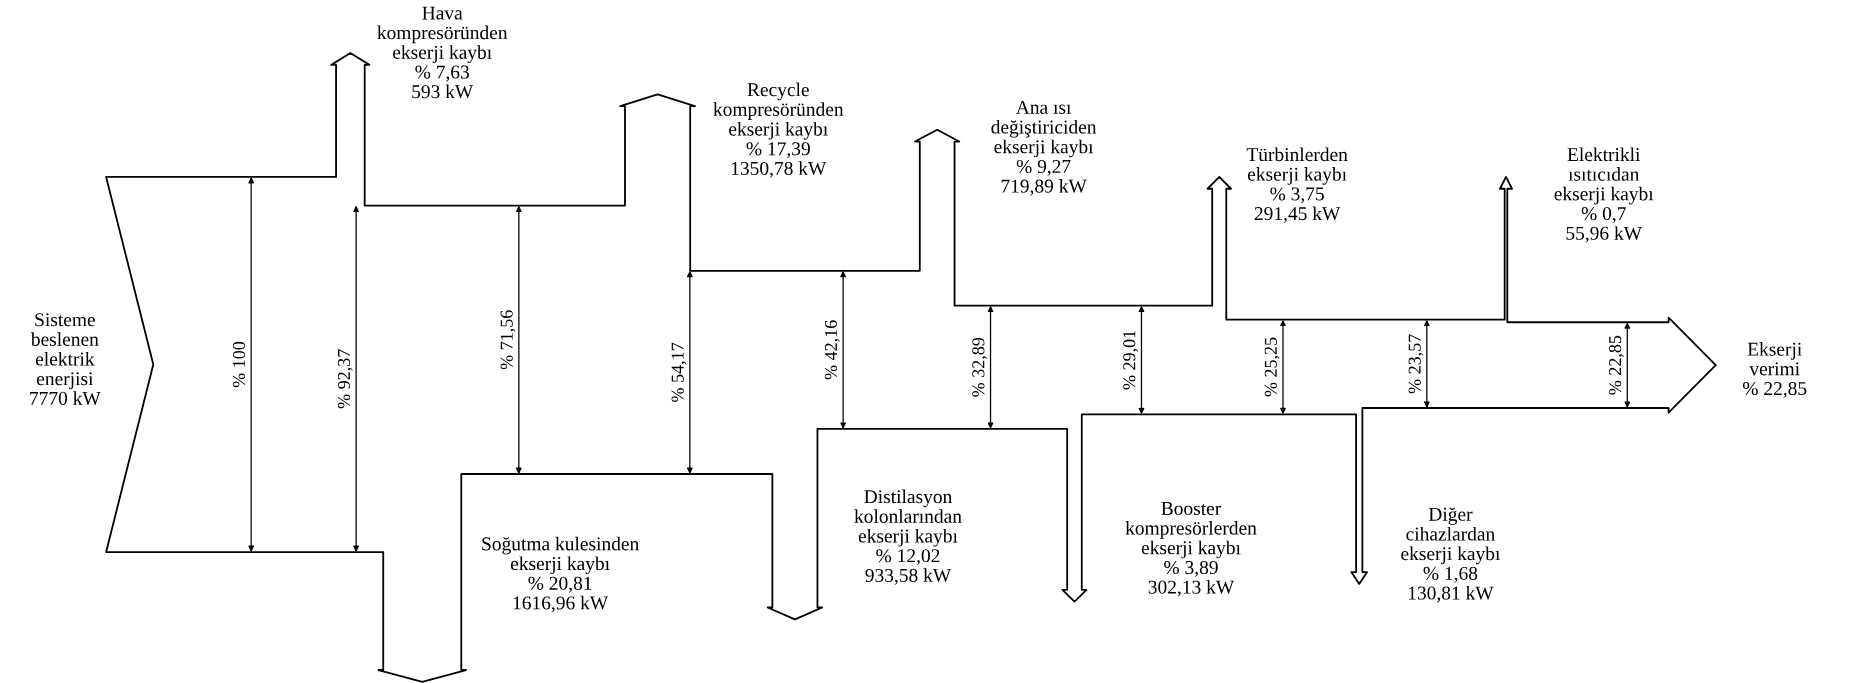  What do you see at coordinates (679, 372) in the screenshot?
I see `text: % 54,17` at bounding box center [679, 372].